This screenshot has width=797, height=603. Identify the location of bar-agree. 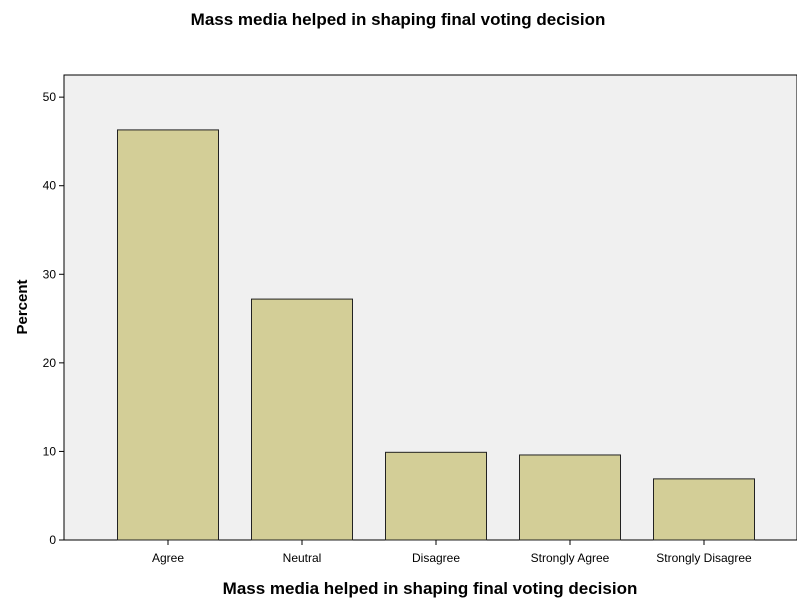
(168, 335).